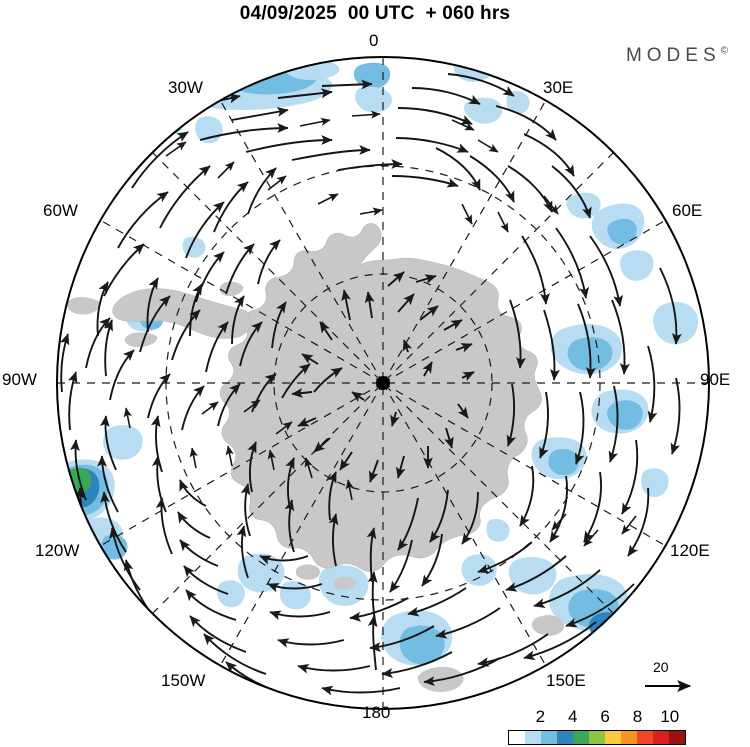 The height and width of the screenshot is (747, 750). I want to click on lon-label-150W: 150W, so click(183, 680).